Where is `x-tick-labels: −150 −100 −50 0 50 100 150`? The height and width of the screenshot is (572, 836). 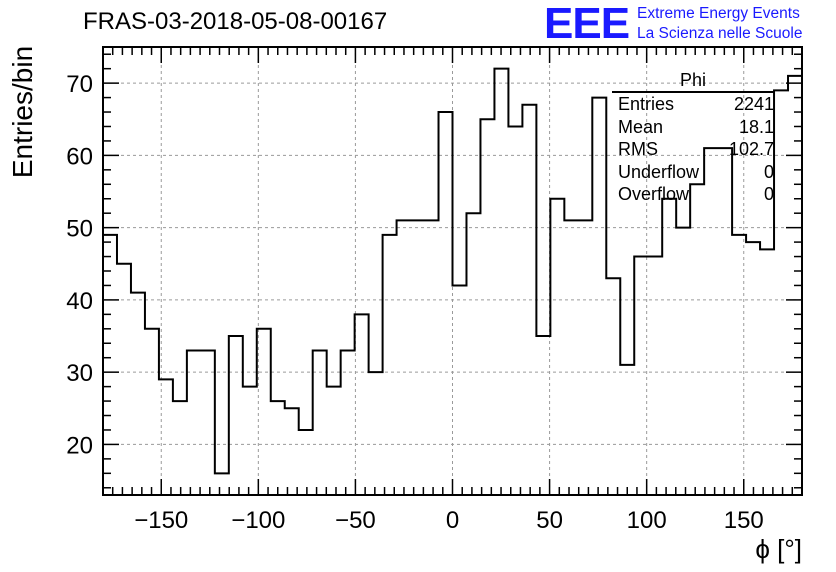 x-tick-labels: −150 −100 −50 0 50 100 150 is located at coordinates (449, 520).